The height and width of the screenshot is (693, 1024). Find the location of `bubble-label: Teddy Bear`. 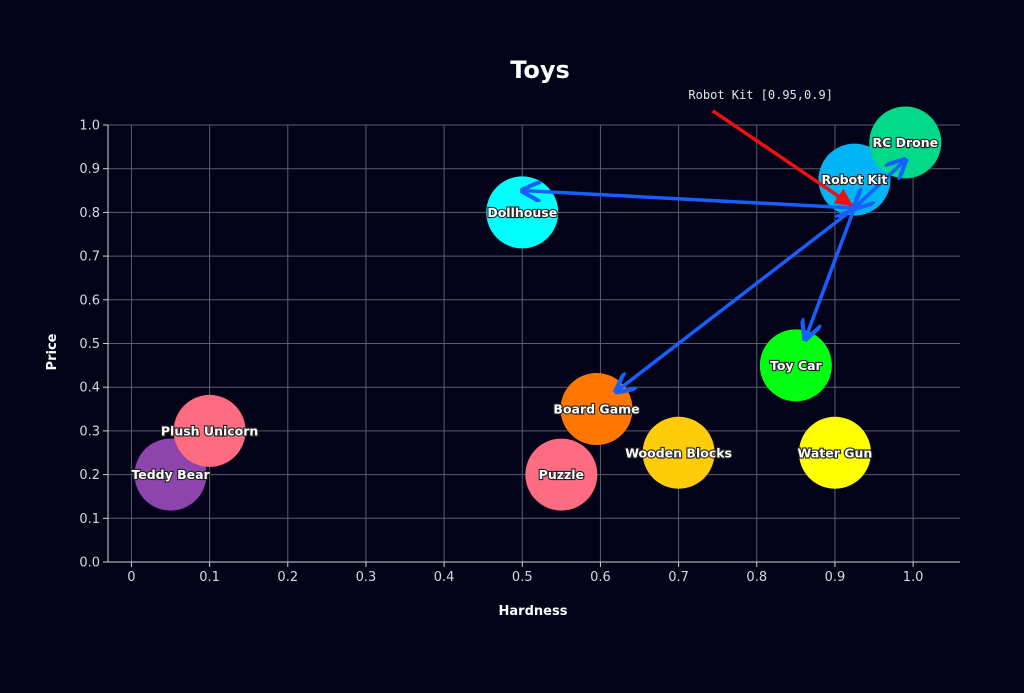

bubble-label: Teddy Bear is located at coordinates (170, 474).